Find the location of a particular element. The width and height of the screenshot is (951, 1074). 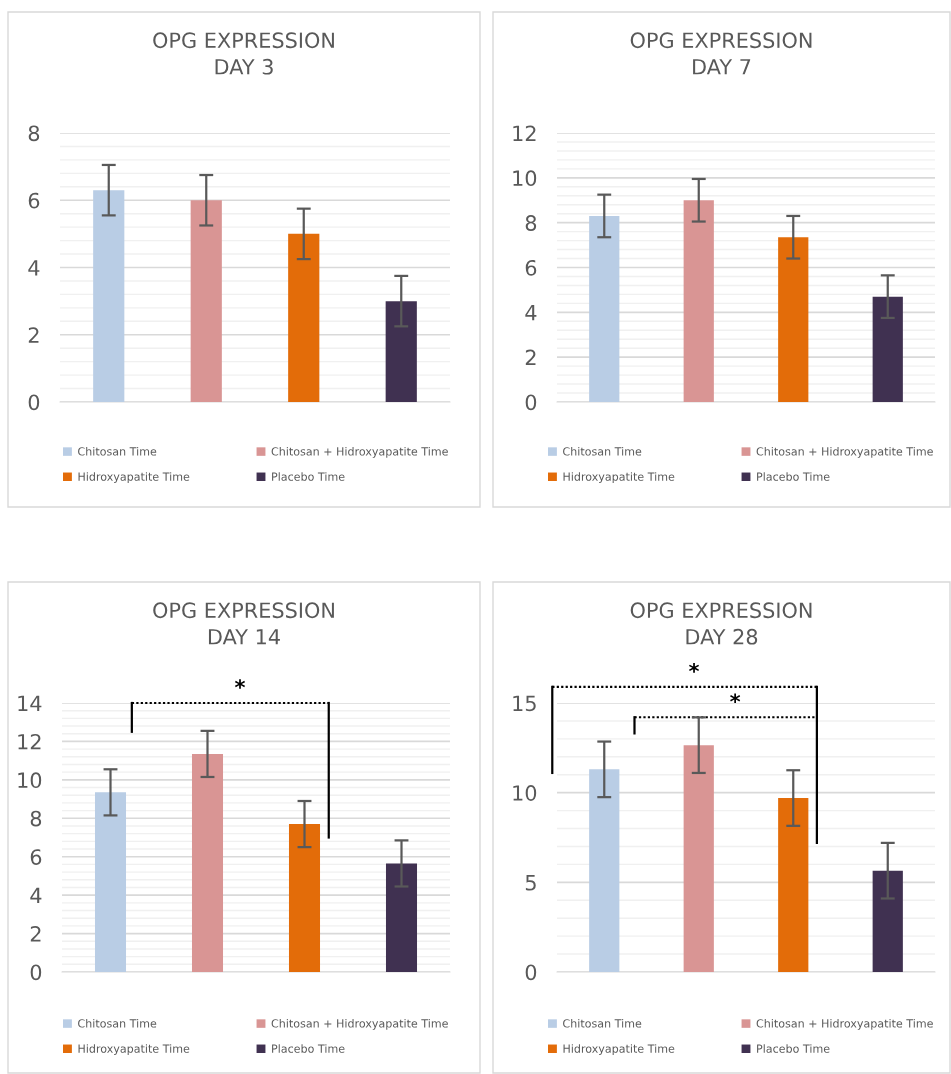

chart-title: OPG EXPRESSION DAY 3 is located at coordinates (243, 53).